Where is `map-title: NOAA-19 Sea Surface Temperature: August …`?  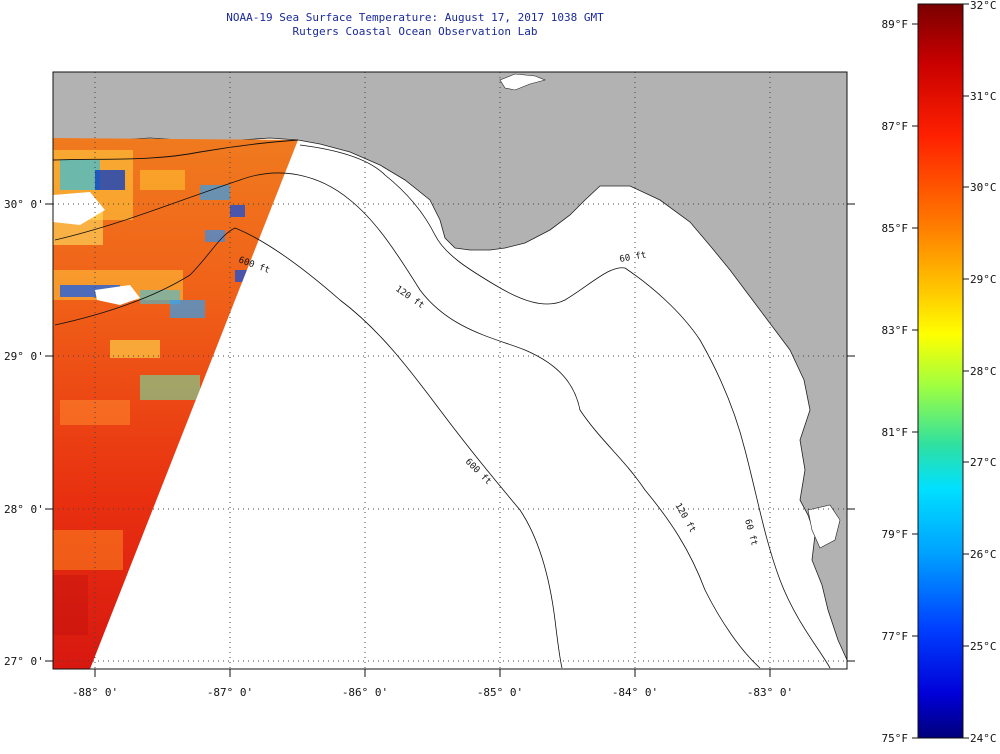 map-title: NOAA-19 Sea Surface Temperature: August … is located at coordinates (415, 17).